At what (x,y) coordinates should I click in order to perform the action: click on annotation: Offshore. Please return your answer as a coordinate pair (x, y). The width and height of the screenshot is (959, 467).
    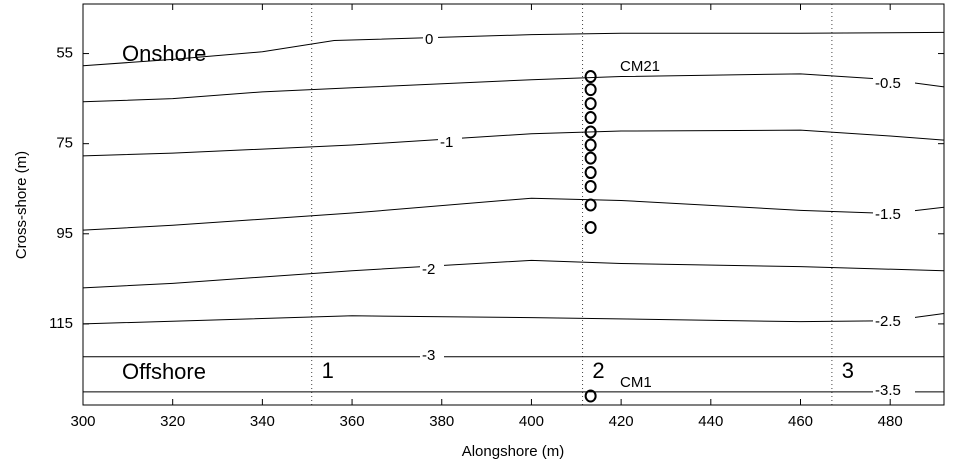
    Looking at the image, I should click on (164, 371).